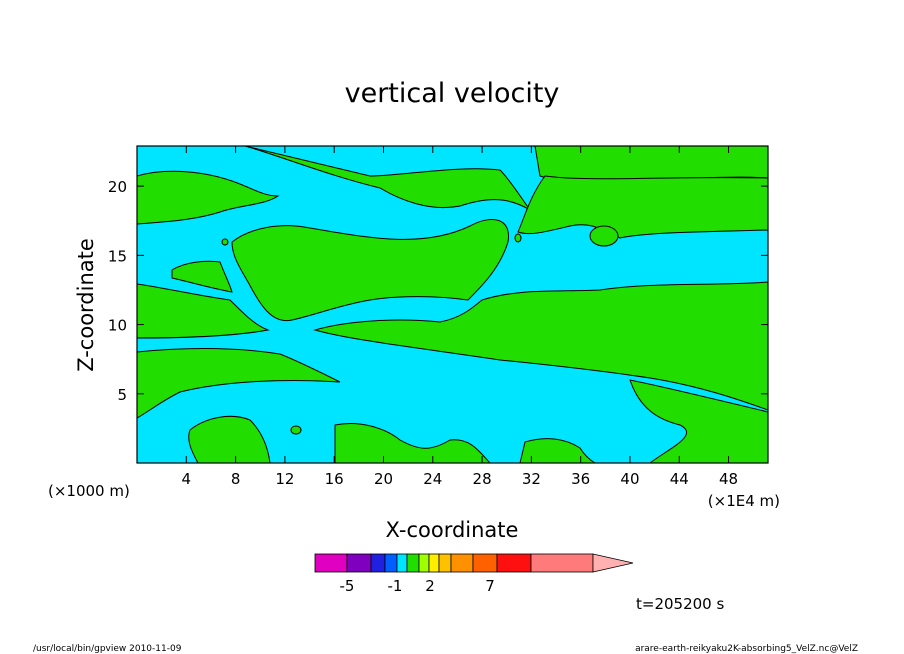  I want to click on contour-region-left-middle, so click(203, 311).